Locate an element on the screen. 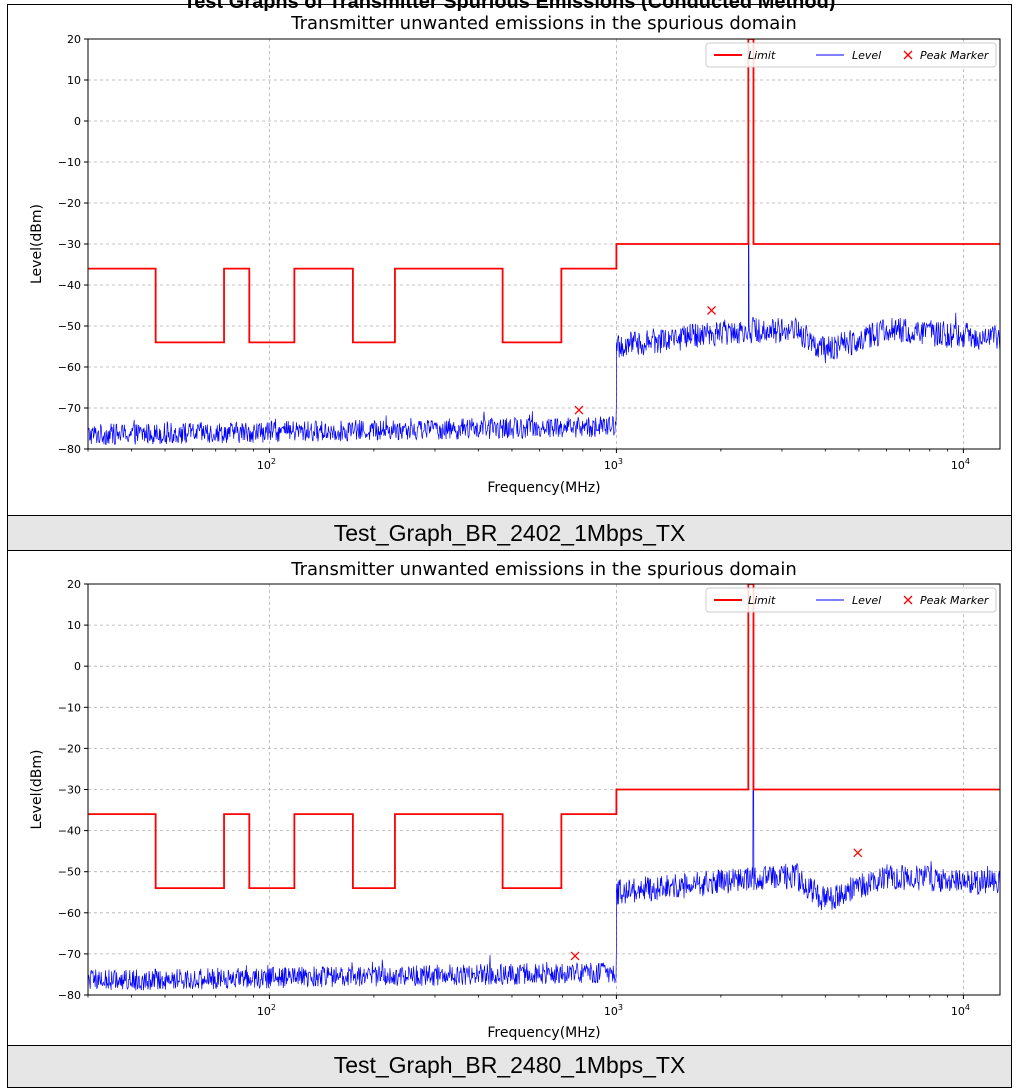 This screenshot has height=1091, width=1019. chart-caption-2480: Test_Graph_BR_2480_1Mbps_TX is located at coordinates (509, 1066).